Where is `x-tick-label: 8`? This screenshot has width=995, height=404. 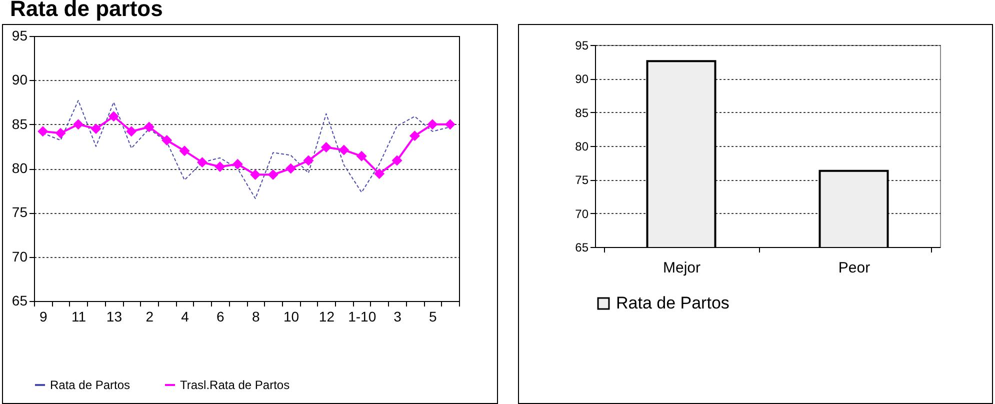
x-tick-label: 8 is located at coordinates (256, 316).